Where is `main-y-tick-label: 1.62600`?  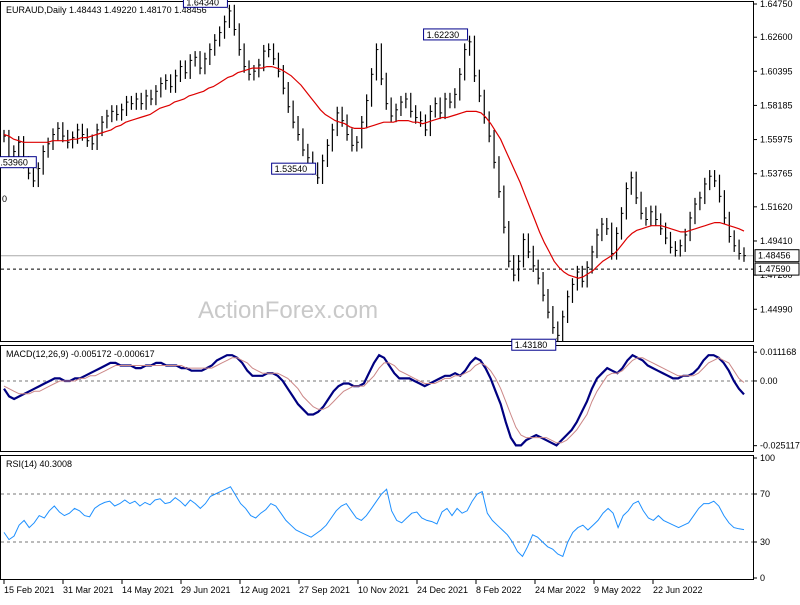 main-y-tick-label: 1.62600 is located at coordinates (776, 37).